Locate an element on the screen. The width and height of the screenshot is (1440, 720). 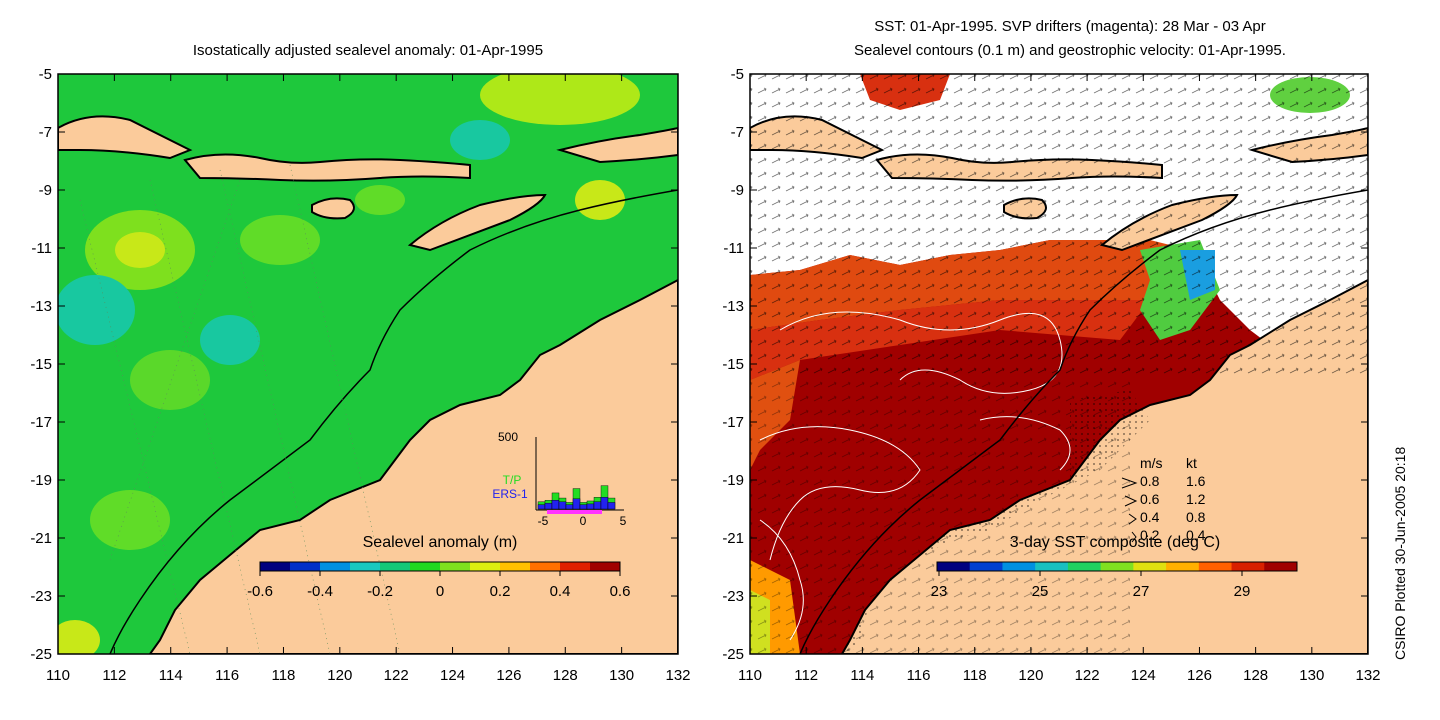
colorbar-tick-label: 0 is located at coordinates (440, 591).